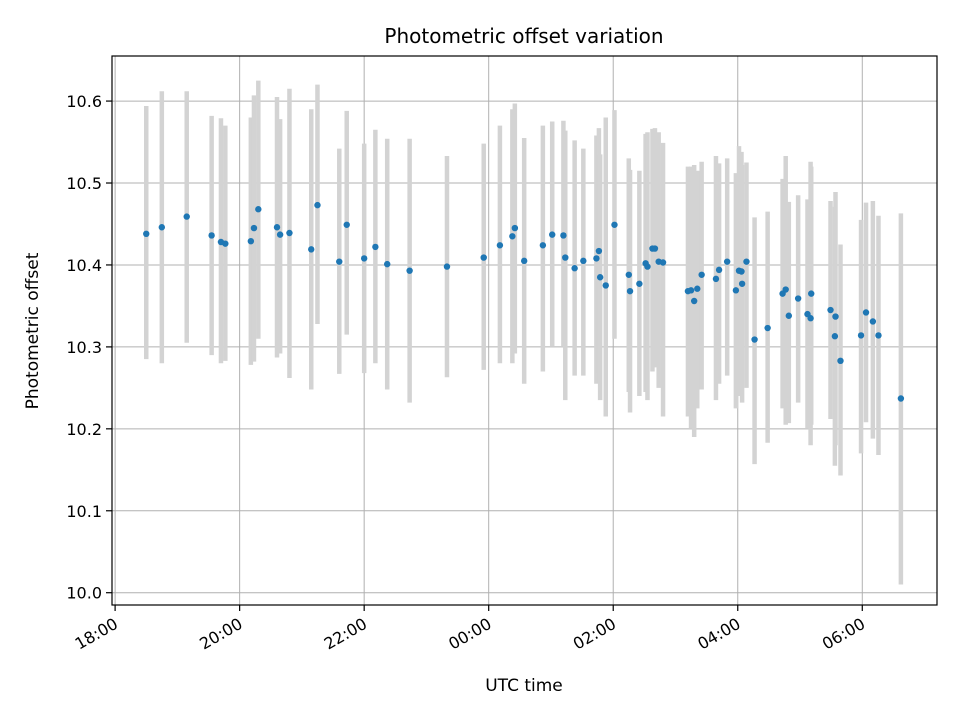  What do you see at coordinates (524, 686) in the screenshot?
I see `x-axis-label: UTC time` at bounding box center [524, 686].